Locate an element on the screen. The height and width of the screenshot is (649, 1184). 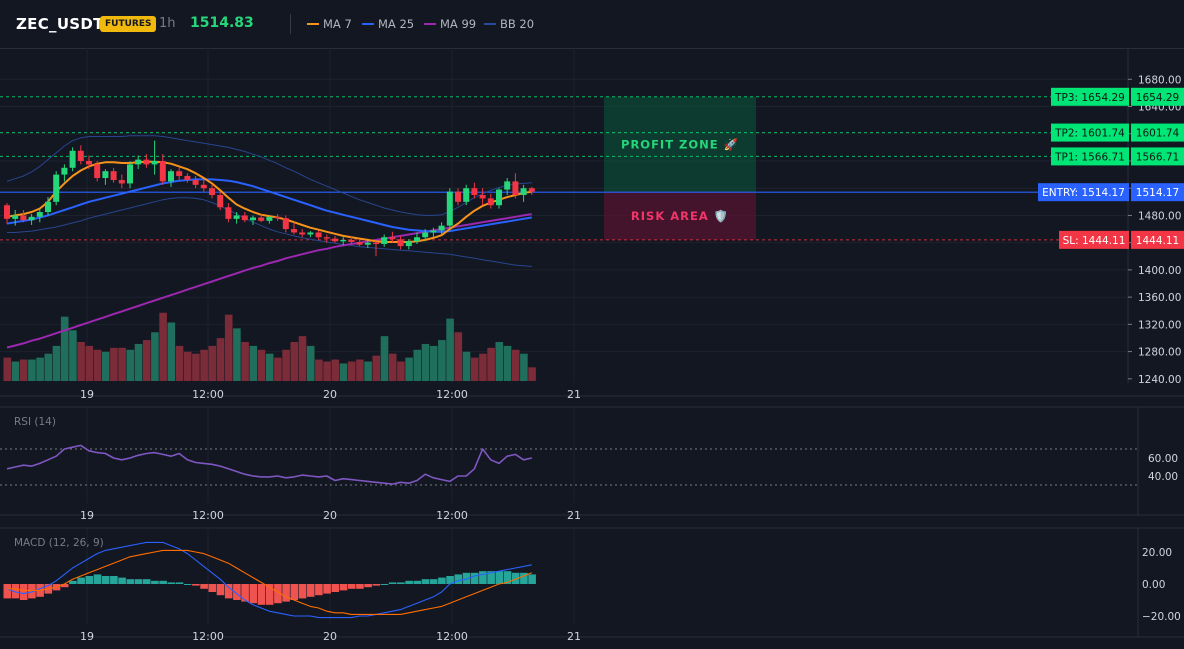
rsi-line is located at coordinates (269, 464).